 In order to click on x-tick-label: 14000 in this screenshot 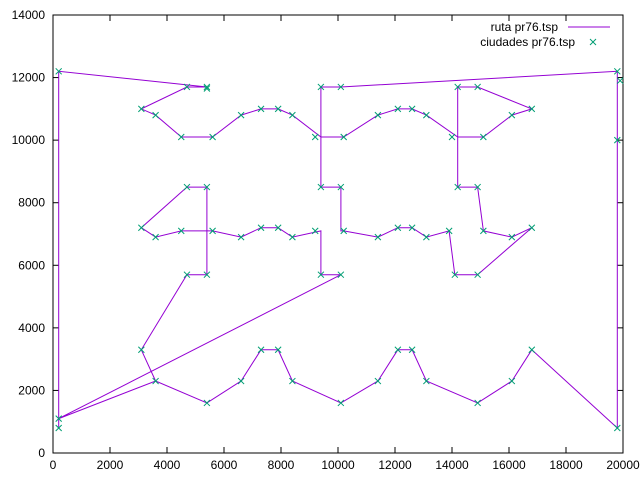, I will do `click(452, 465)`.